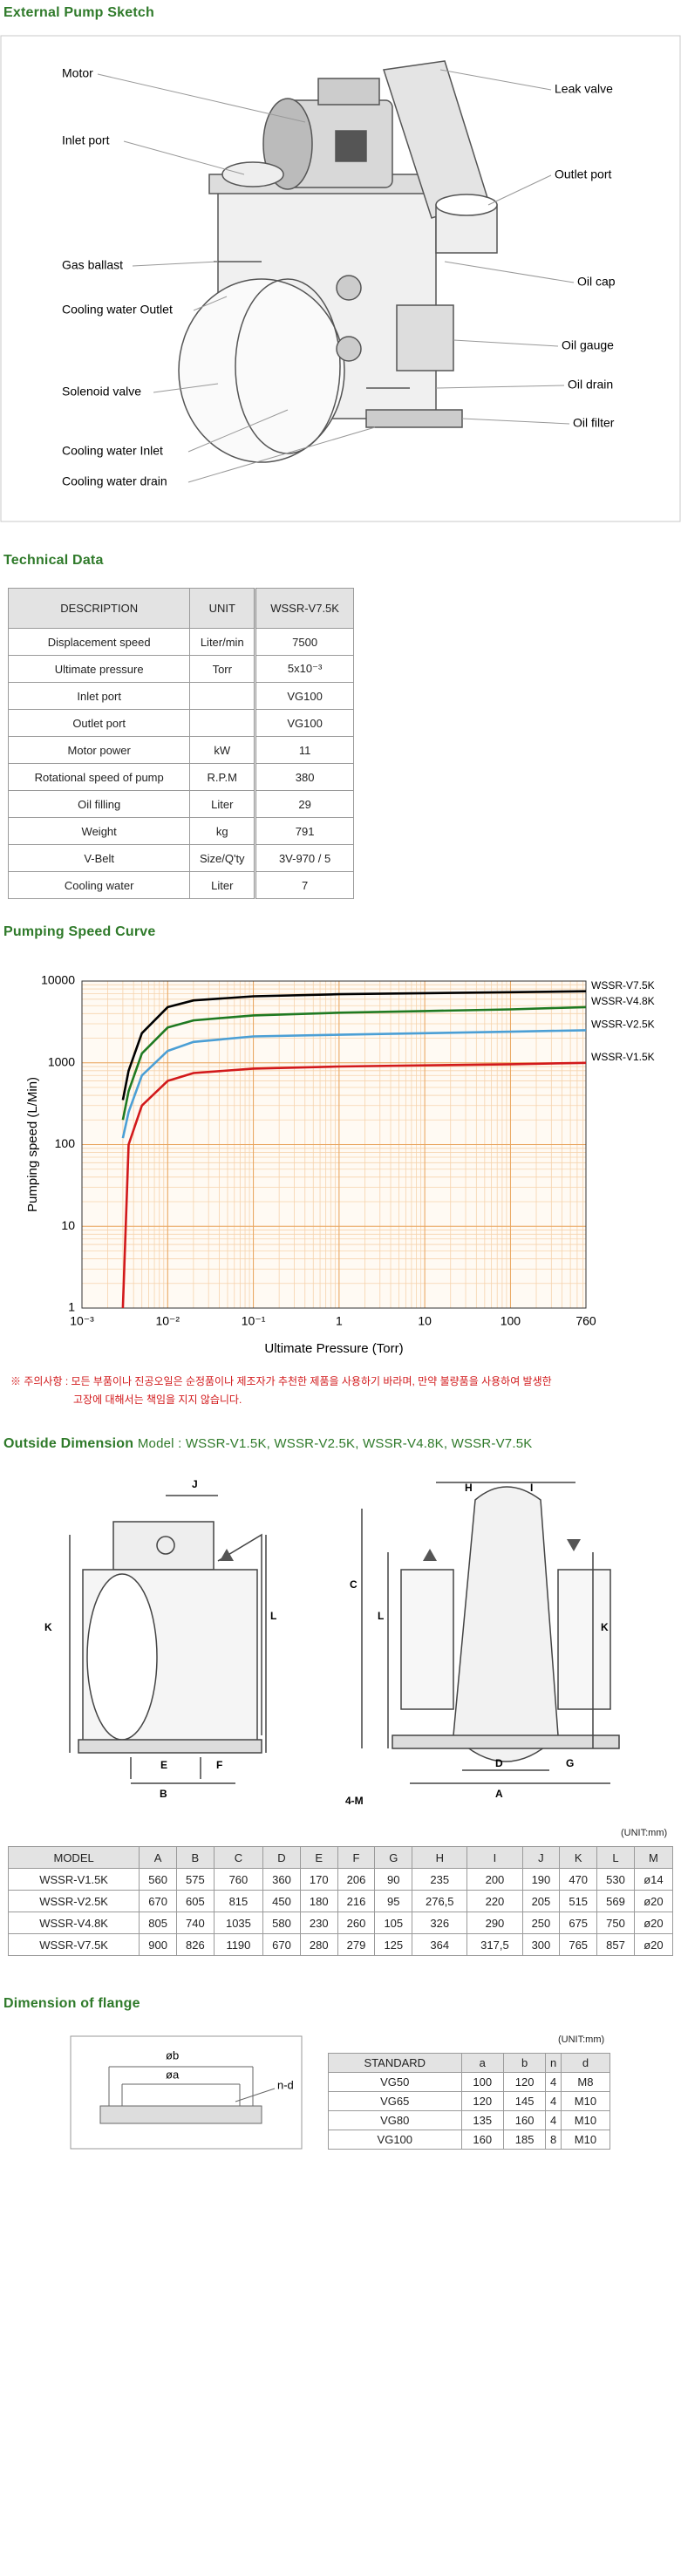 The width and height of the screenshot is (681, 2576). What do you see at coordinates (588, 345) in the screenshot?
I see `sketch-label: Oil gauge` at bounding box center [588, 345].